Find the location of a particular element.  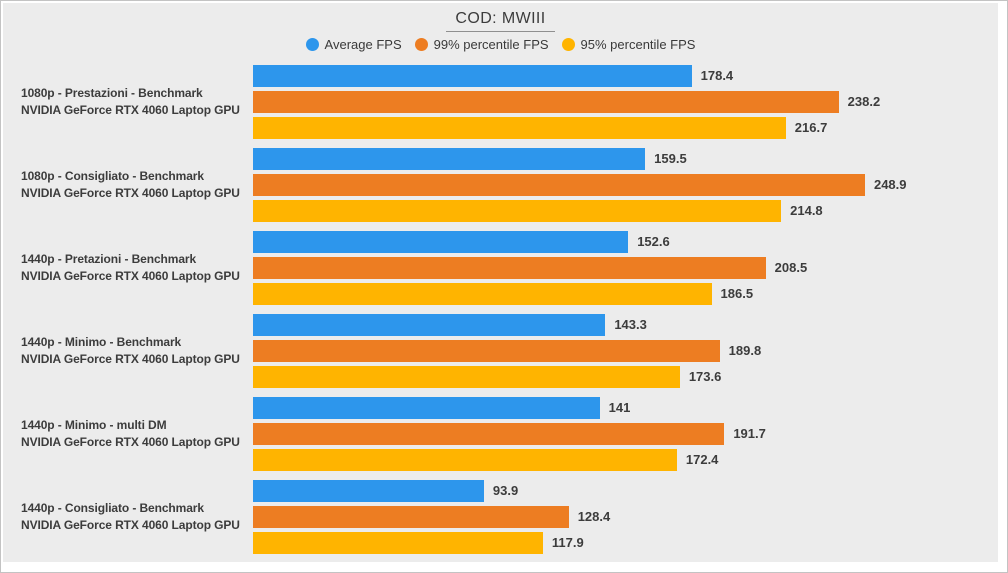

bar-row-95-percentile-fps: 214.8 is located at coordinates (625, 210).